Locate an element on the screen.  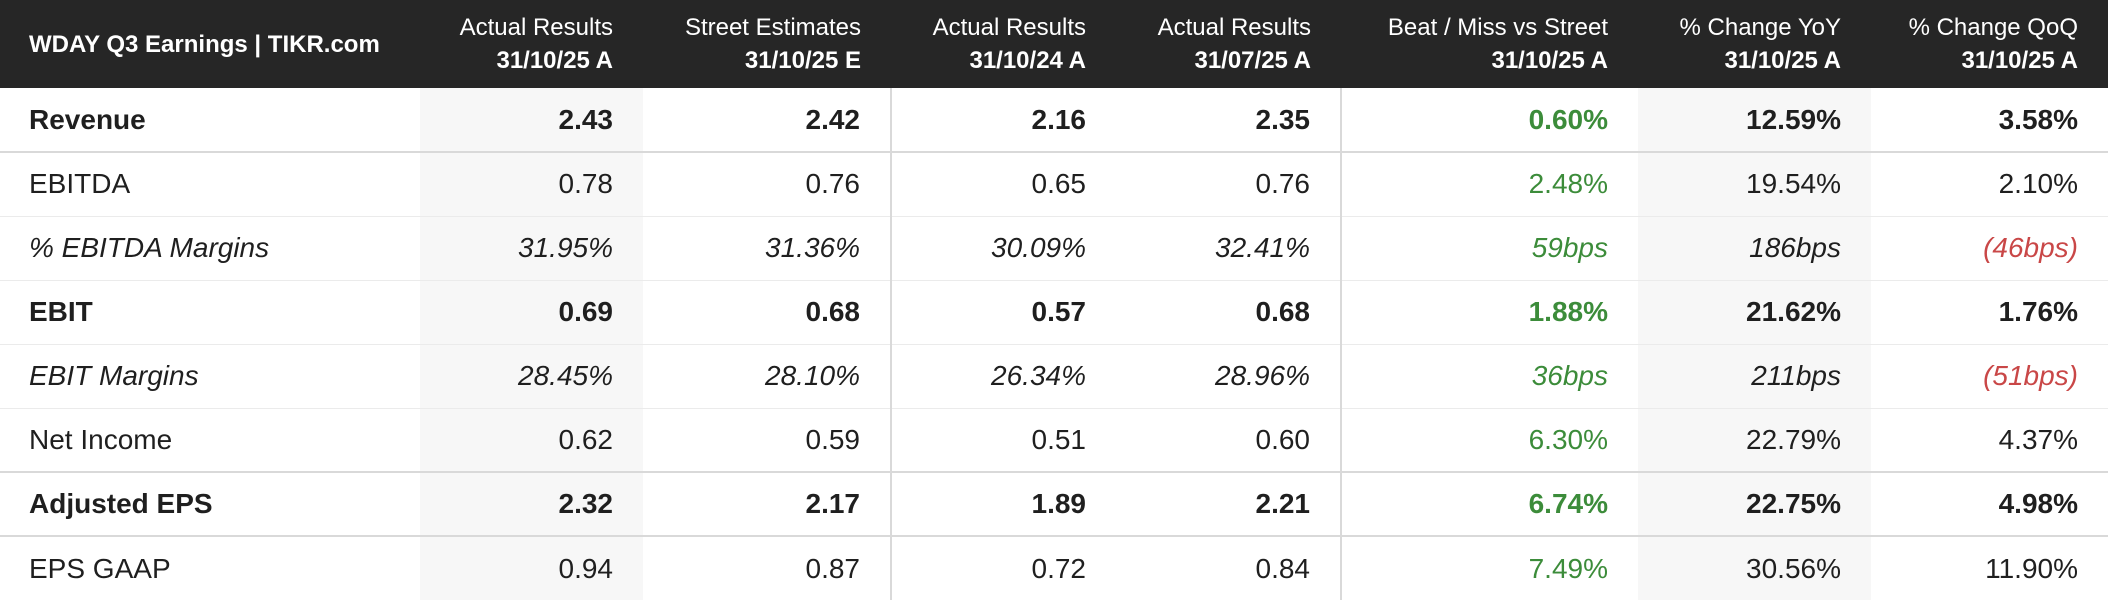
cell-prior-year: 30.09% is located at coordinates (1003, 248).